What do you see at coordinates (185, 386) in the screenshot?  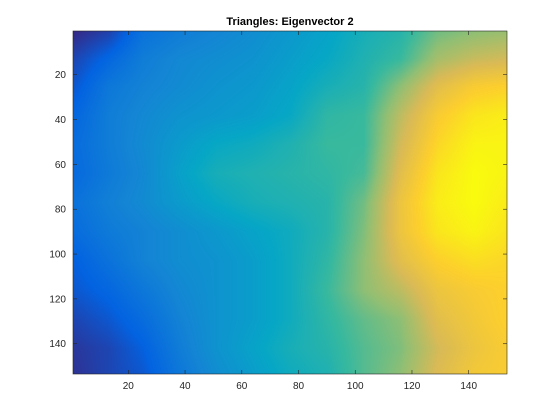 I see `x-tick-label: 40` at bounding box center [185, 386].